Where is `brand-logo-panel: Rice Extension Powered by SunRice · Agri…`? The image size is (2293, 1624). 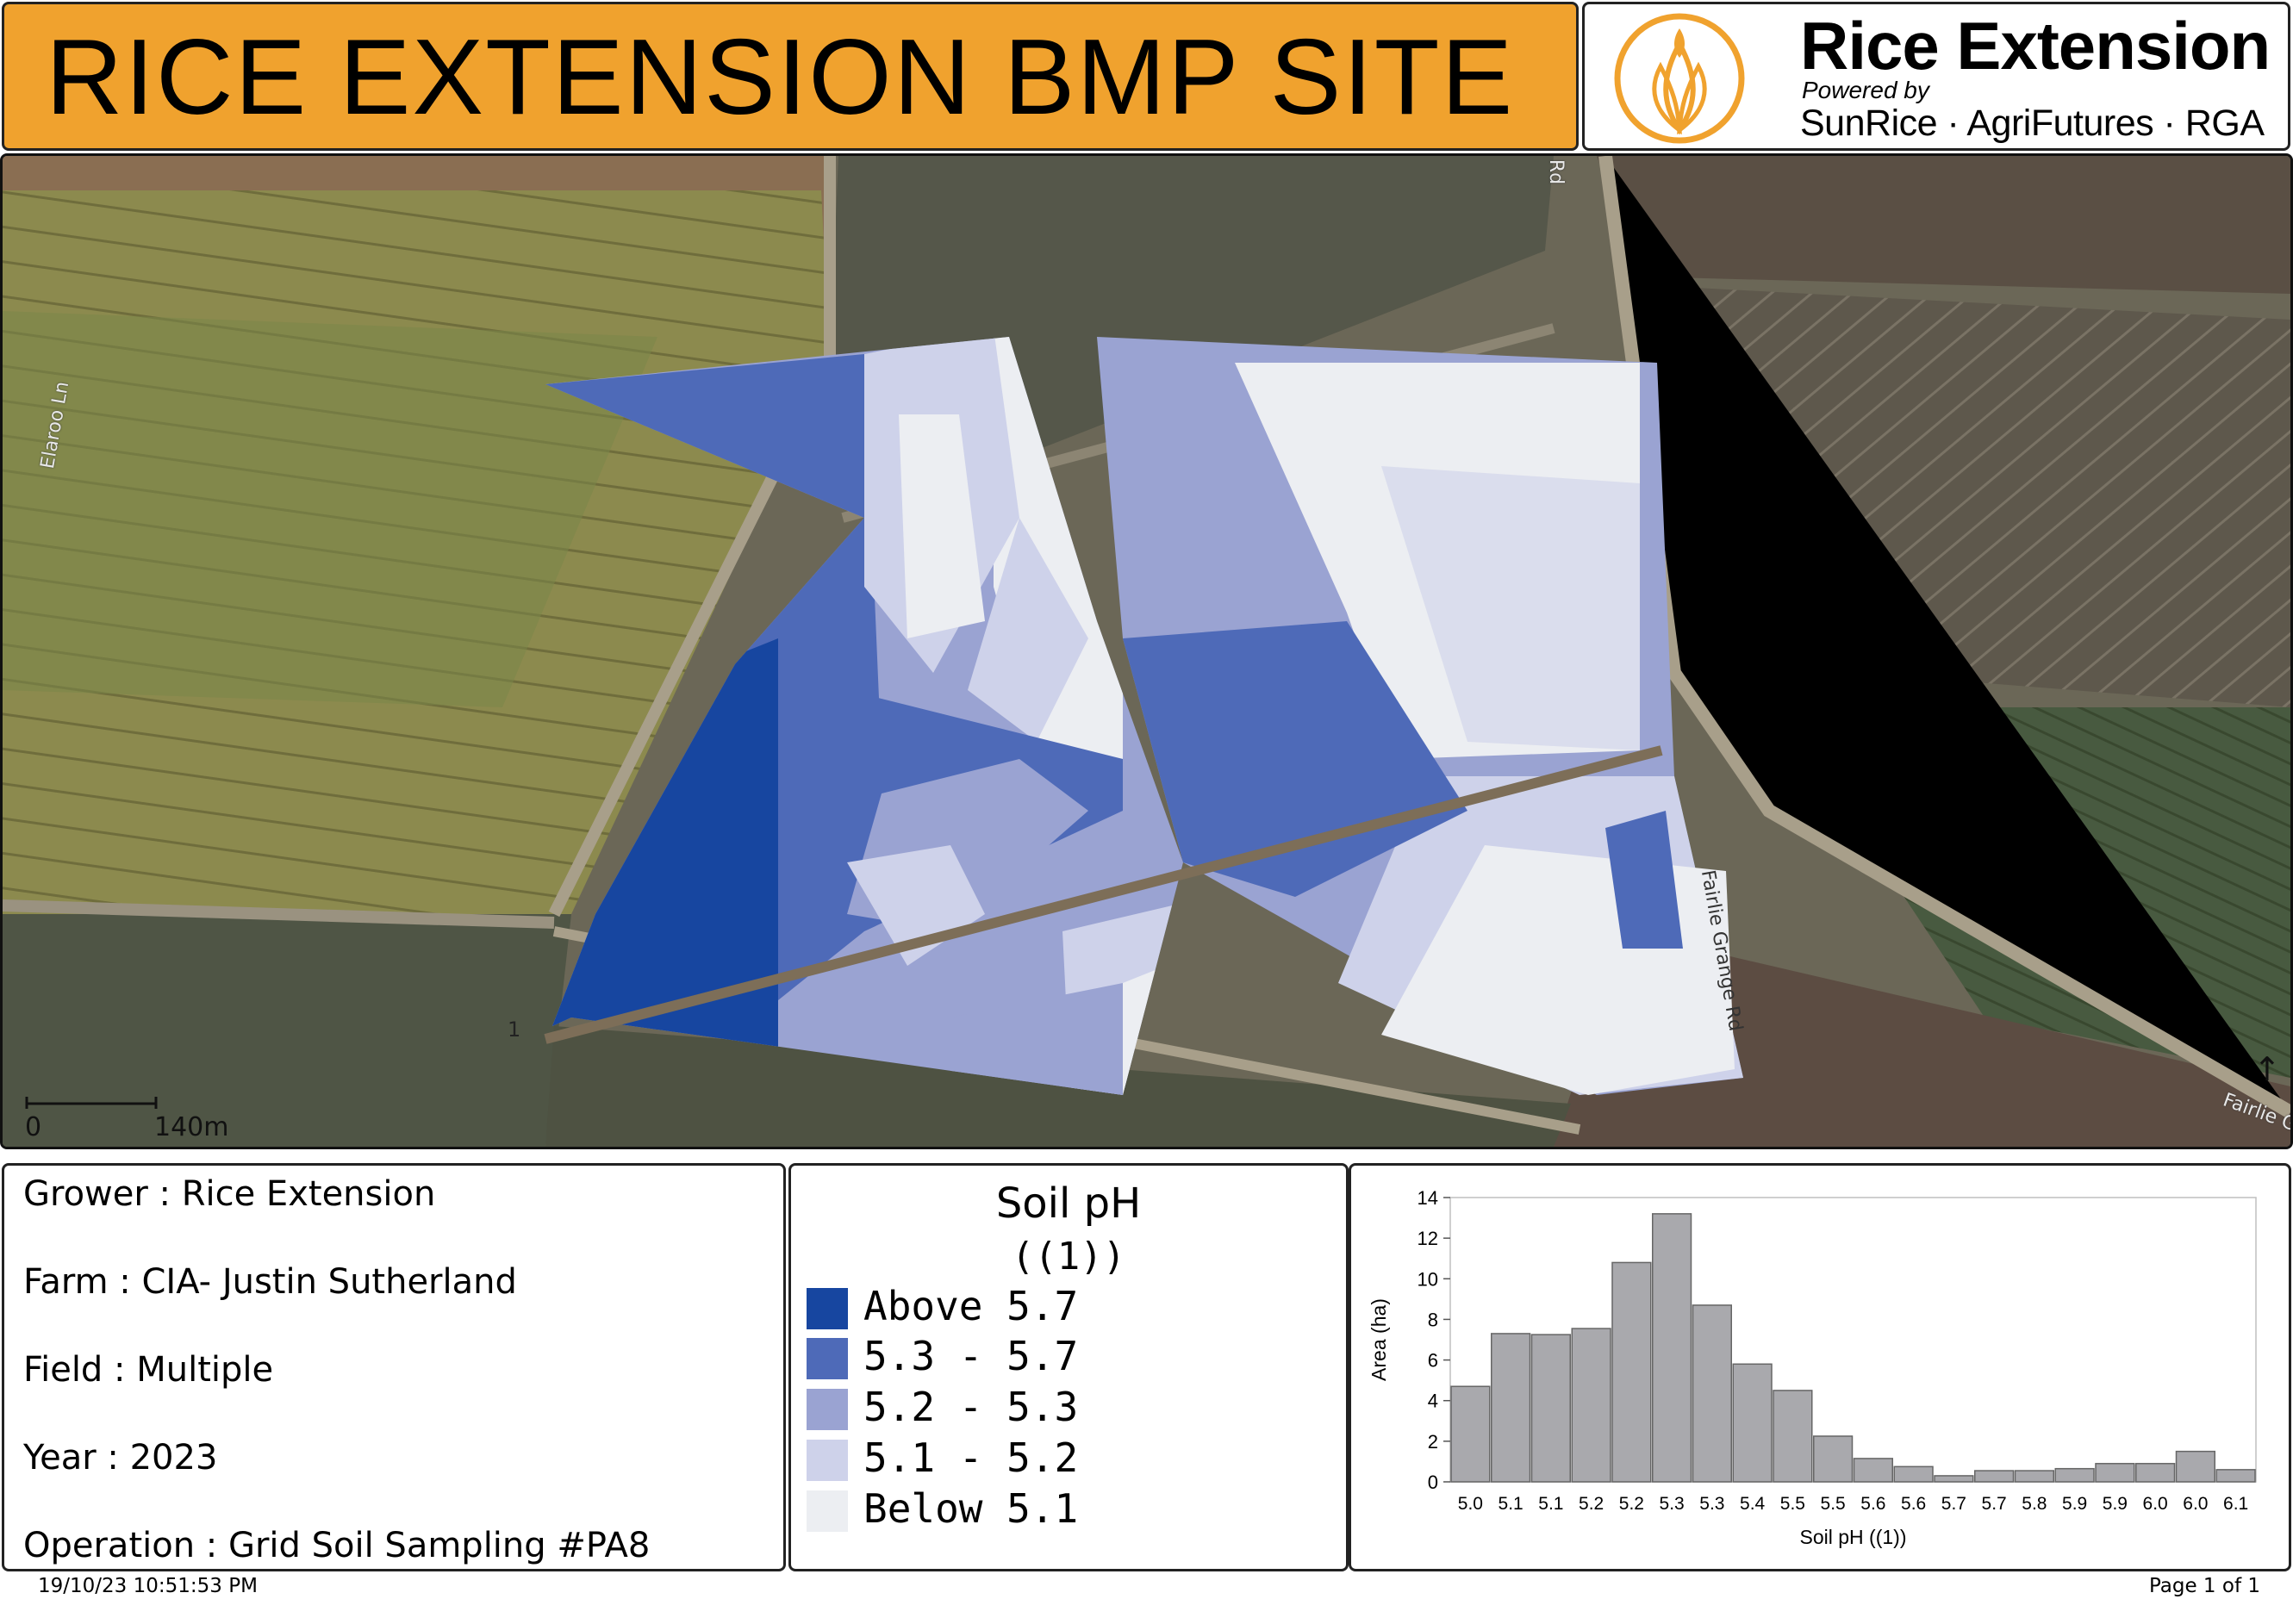
brand-logo-panel: Rice Extension Powered by SunRice · Agri… is located at coordinates (1936, 77).